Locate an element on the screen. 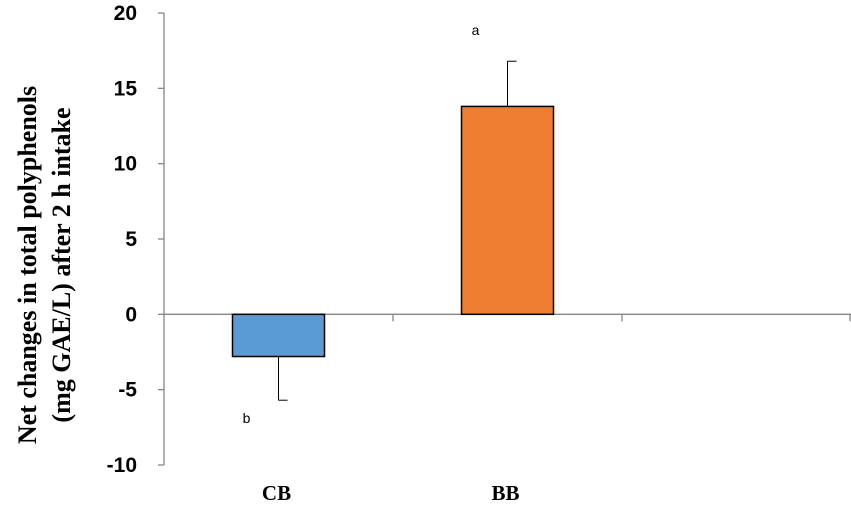 Image resolution: width=851 pixels, height=506 pixels. y-axis-title-line-1: Net changes in total polyphenols is located at coordinates (27, 265).